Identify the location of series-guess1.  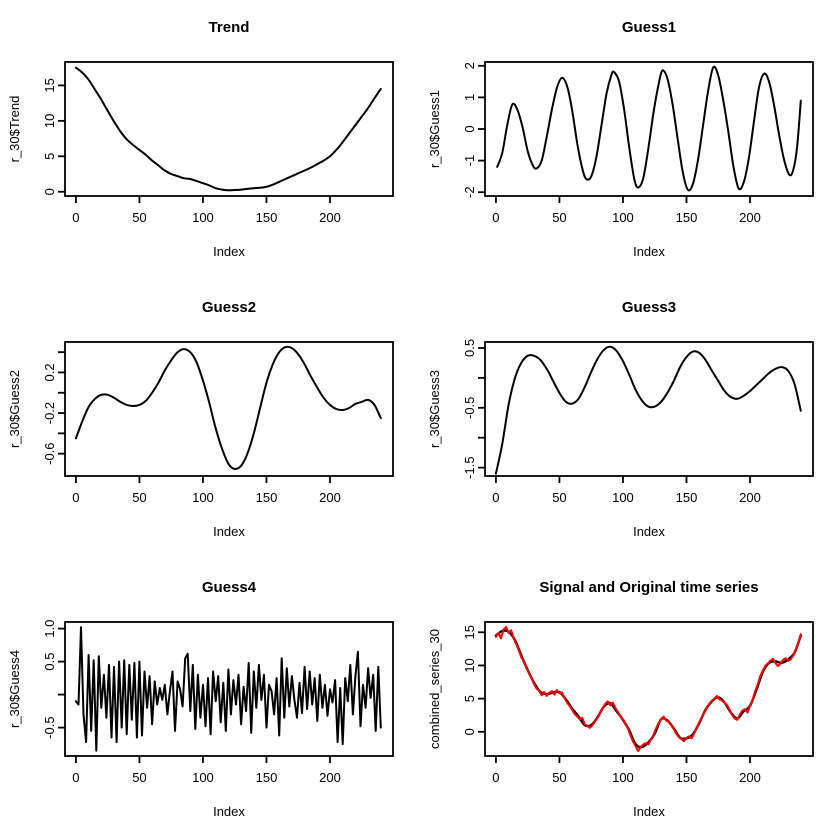
(649, 128).